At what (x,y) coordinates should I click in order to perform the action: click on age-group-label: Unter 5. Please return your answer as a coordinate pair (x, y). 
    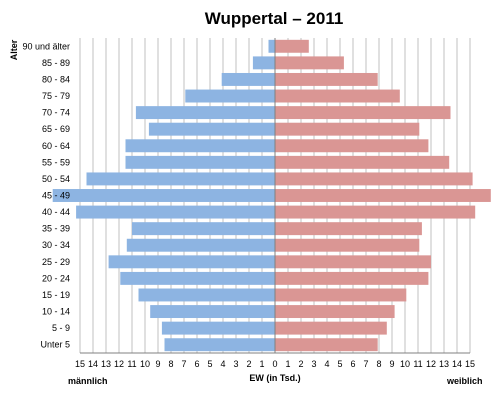
    Looking at the image, I should click on (55, 345).